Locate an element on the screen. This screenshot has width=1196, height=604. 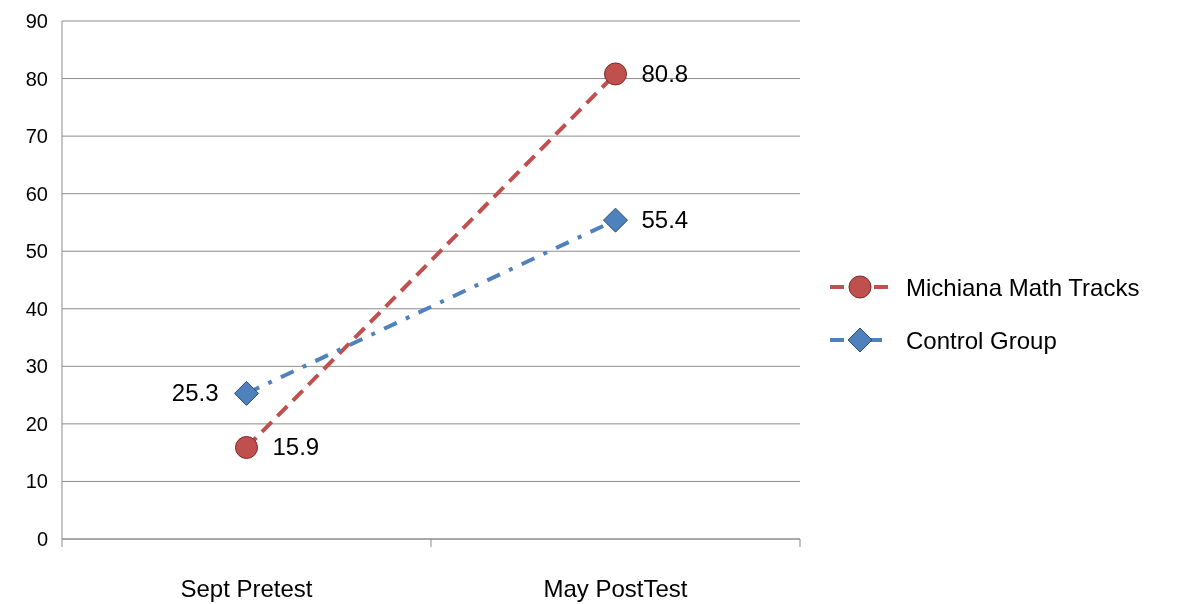
y-tick-label: 0 is located at coordinates (42, 539).